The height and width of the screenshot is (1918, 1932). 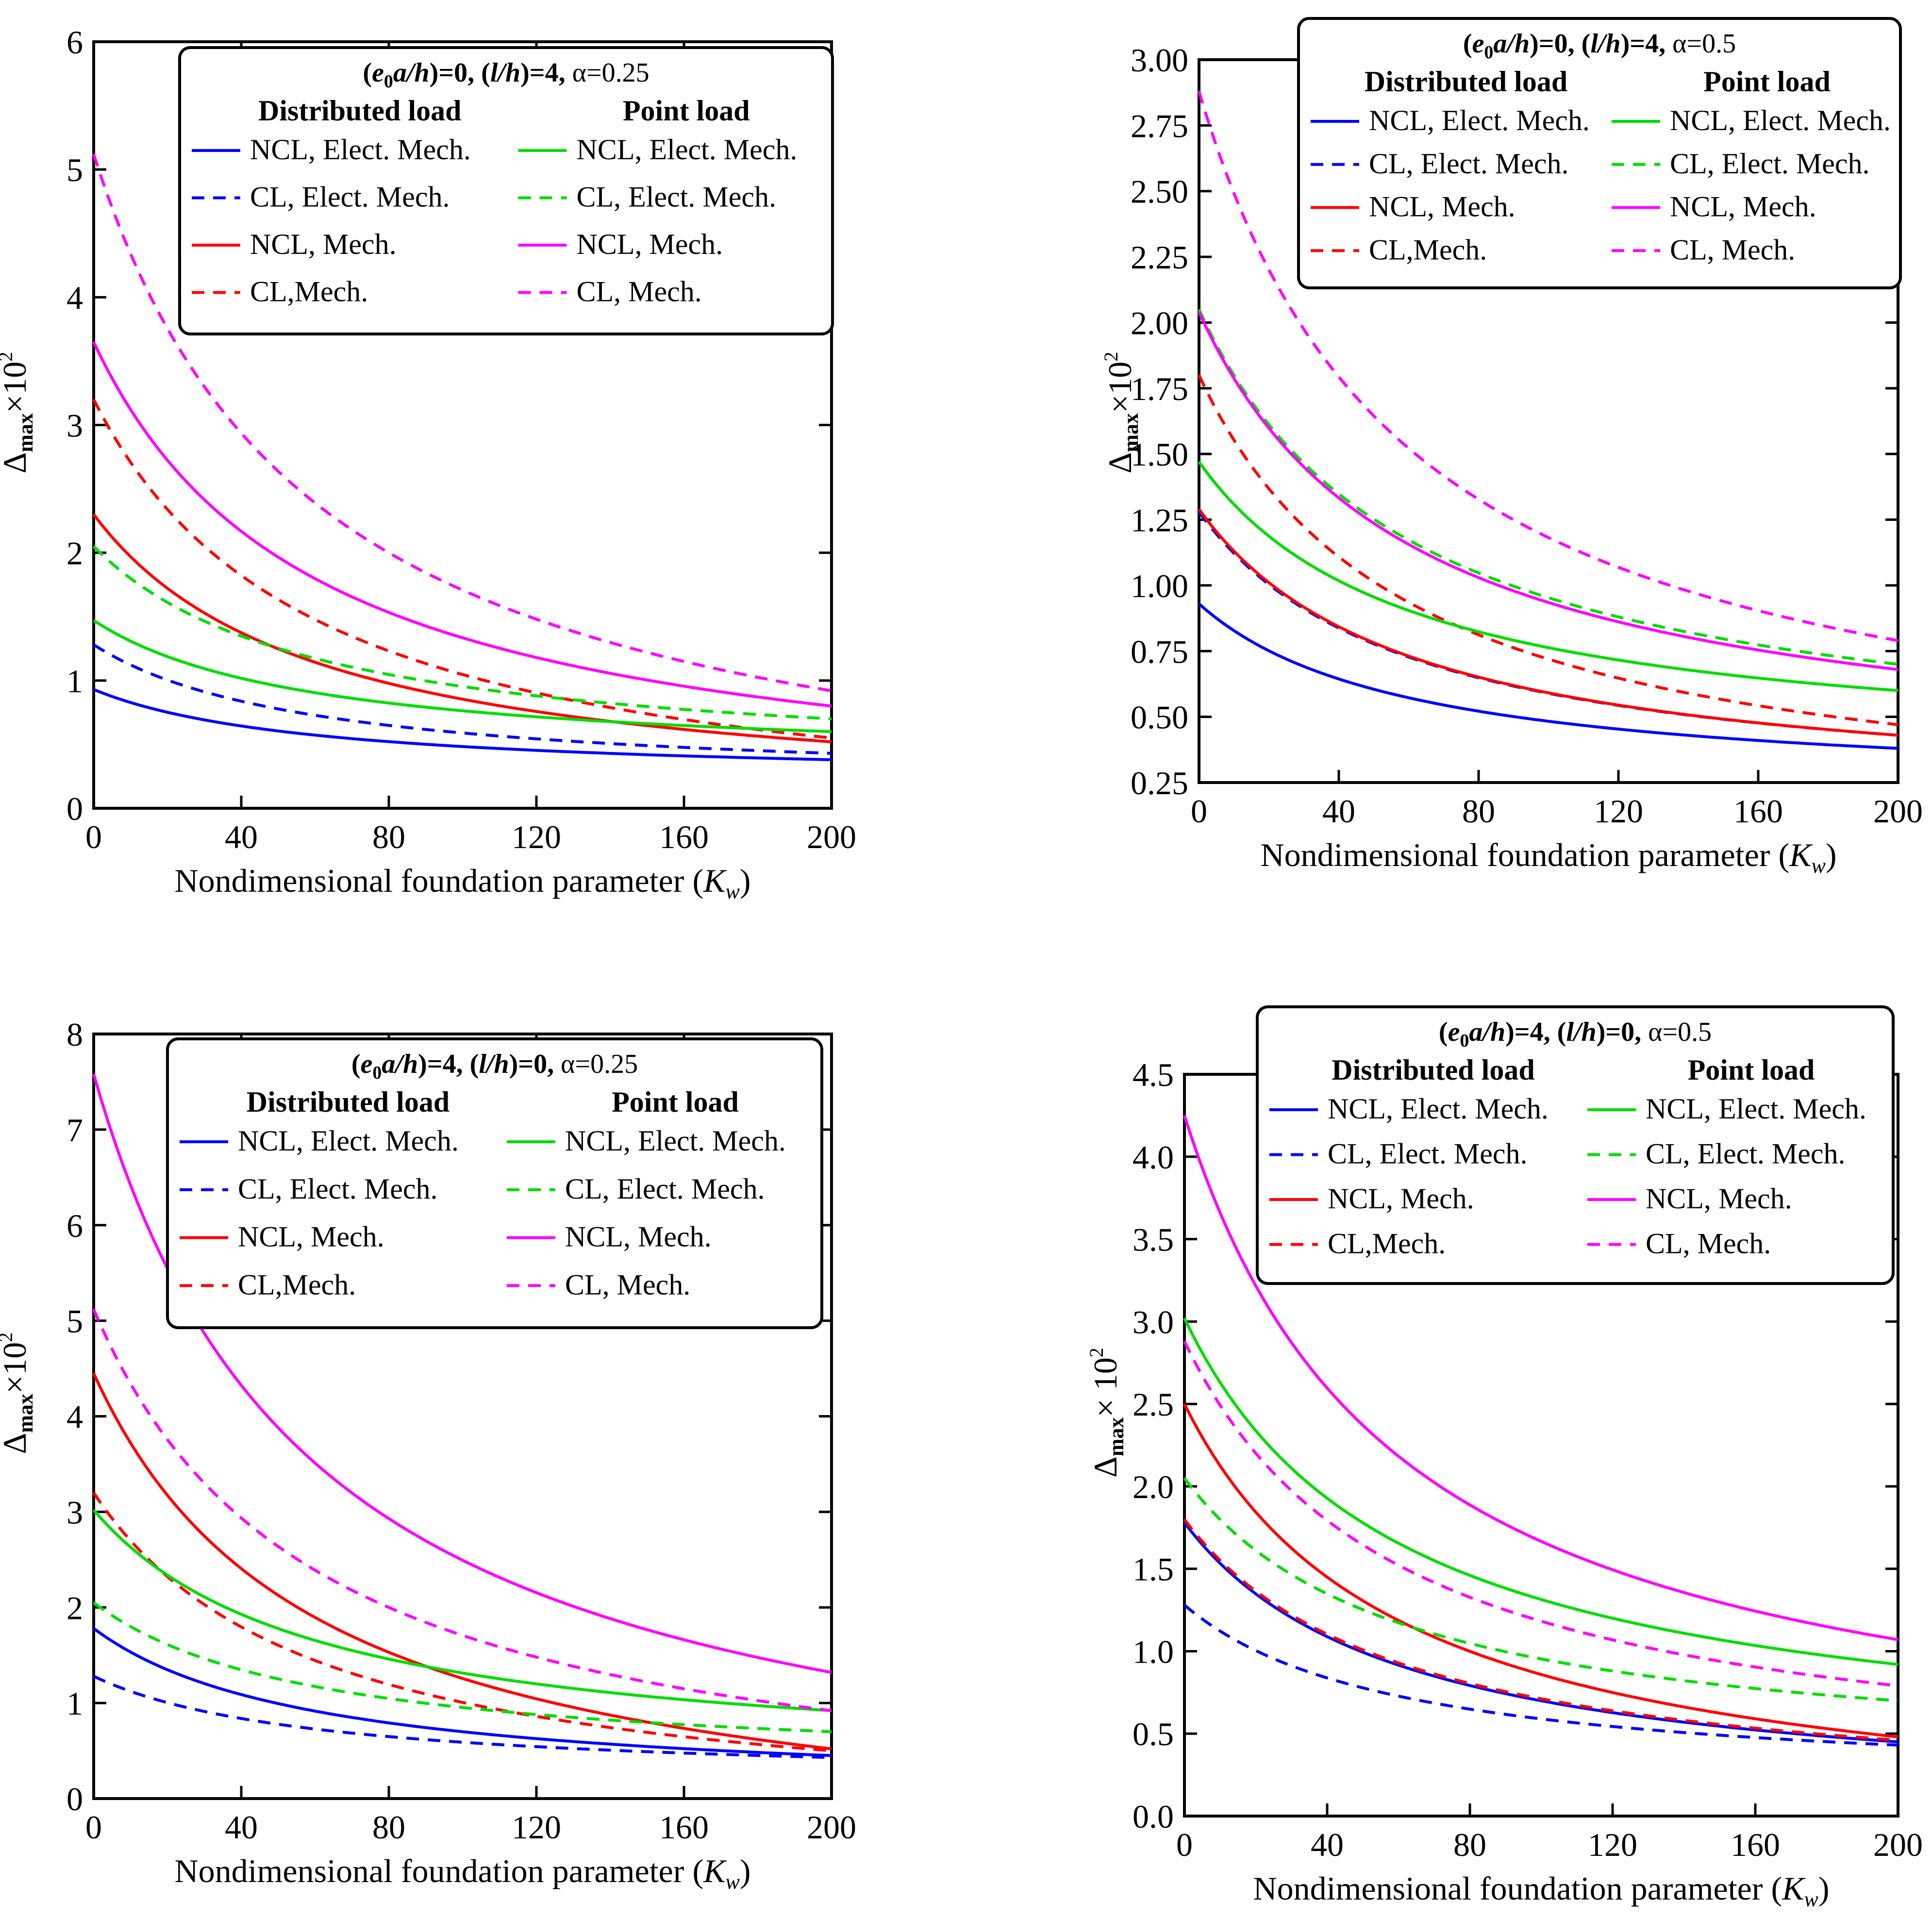 I want to click on y-tick-label: 3.5, so click(x=1153, y=1239).